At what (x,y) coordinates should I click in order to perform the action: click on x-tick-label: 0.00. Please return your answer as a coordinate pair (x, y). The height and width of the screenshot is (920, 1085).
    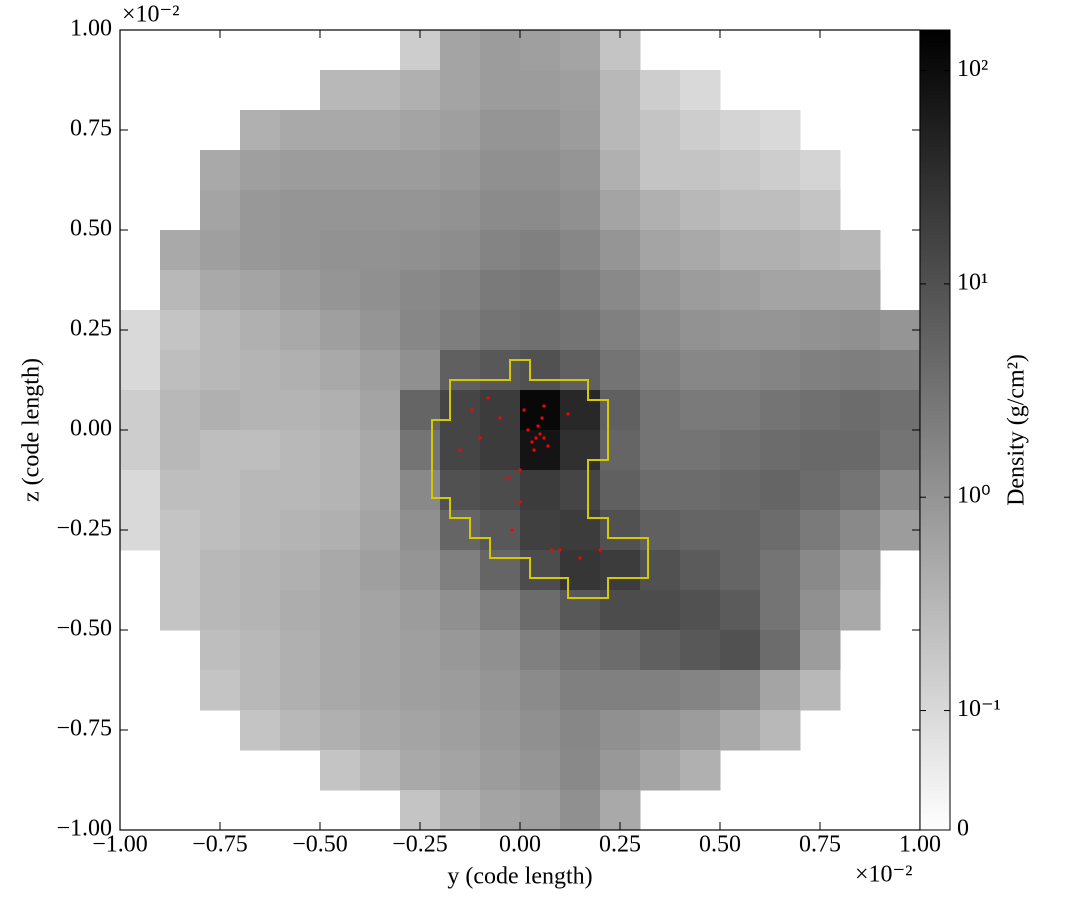
    Looking at the image, I should click on (520, 845).